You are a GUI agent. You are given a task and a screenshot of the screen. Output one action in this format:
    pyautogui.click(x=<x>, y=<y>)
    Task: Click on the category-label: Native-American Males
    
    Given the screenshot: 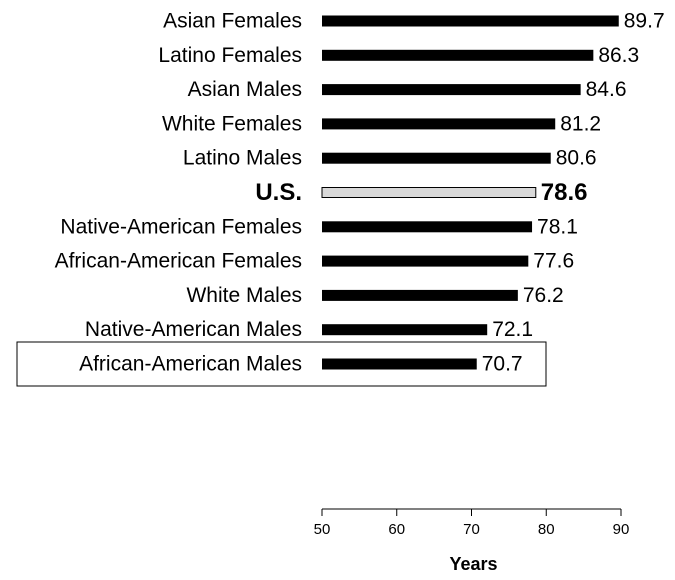 What is the action you would take?
    pyautogui.click(x=193, y=329)
    